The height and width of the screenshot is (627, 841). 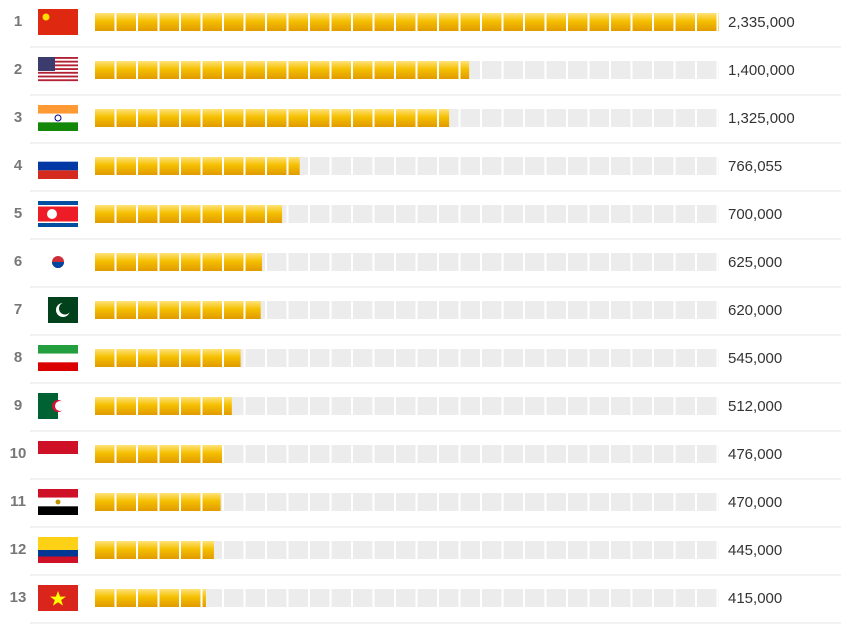 I want to click on value-label: 445,000, so click(x=755, y=550).